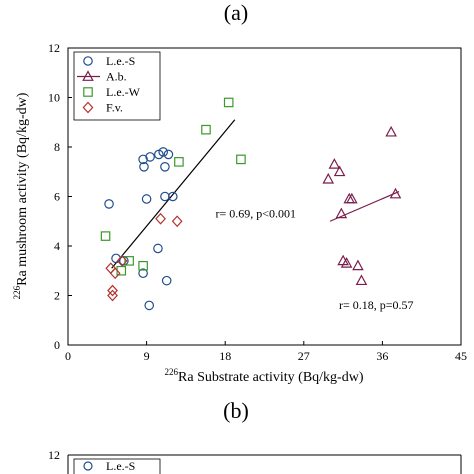  Describe the element at coordinates (304, 356) in the screenshot. I see `x-tick-label: 27` at that location.